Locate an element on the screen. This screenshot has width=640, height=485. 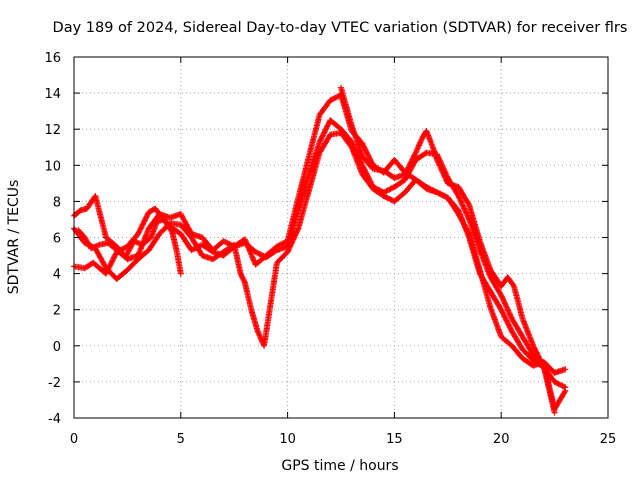
x-tick-label: 20 is located at coordinates (501, 439).